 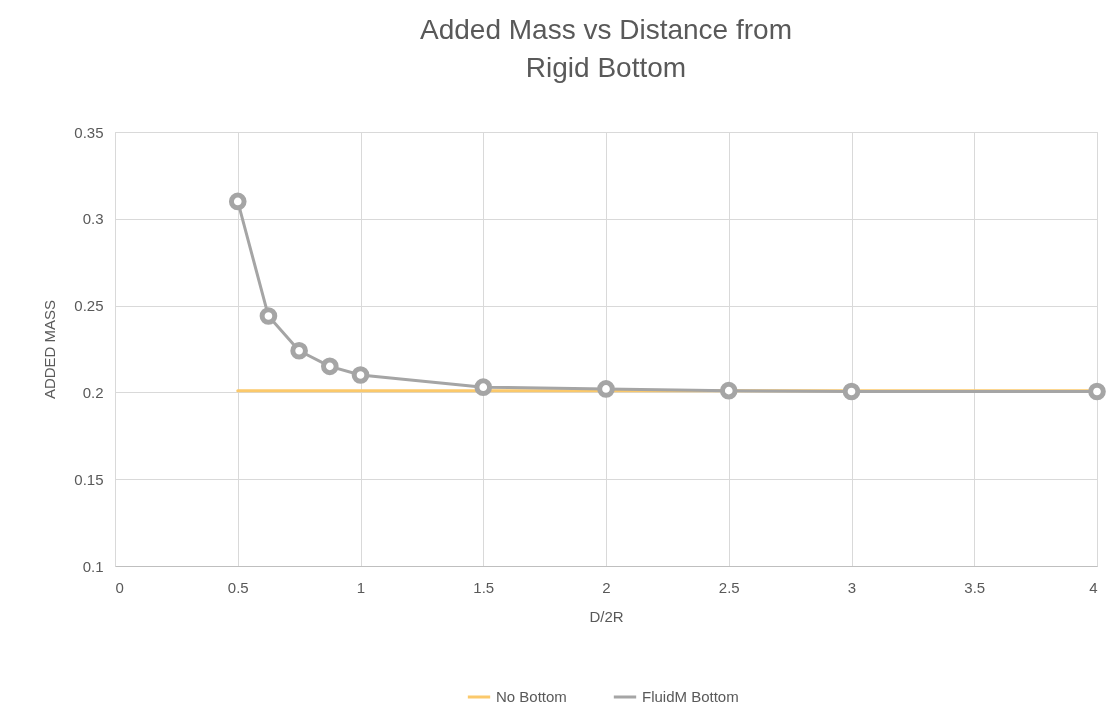 What do you see at coordinates (531, 696) in the screenshot?
I see `legend-label: No Bottom` at bounding box center [531, 696].